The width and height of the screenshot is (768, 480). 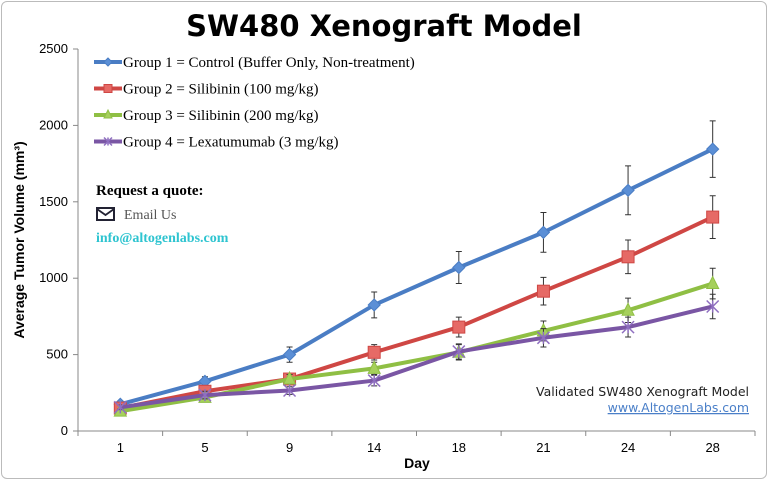 What do you see at coordinates (57, 354) in the screenshot?
I see `y-tick-label: 500` at bounding box center [57, 354].